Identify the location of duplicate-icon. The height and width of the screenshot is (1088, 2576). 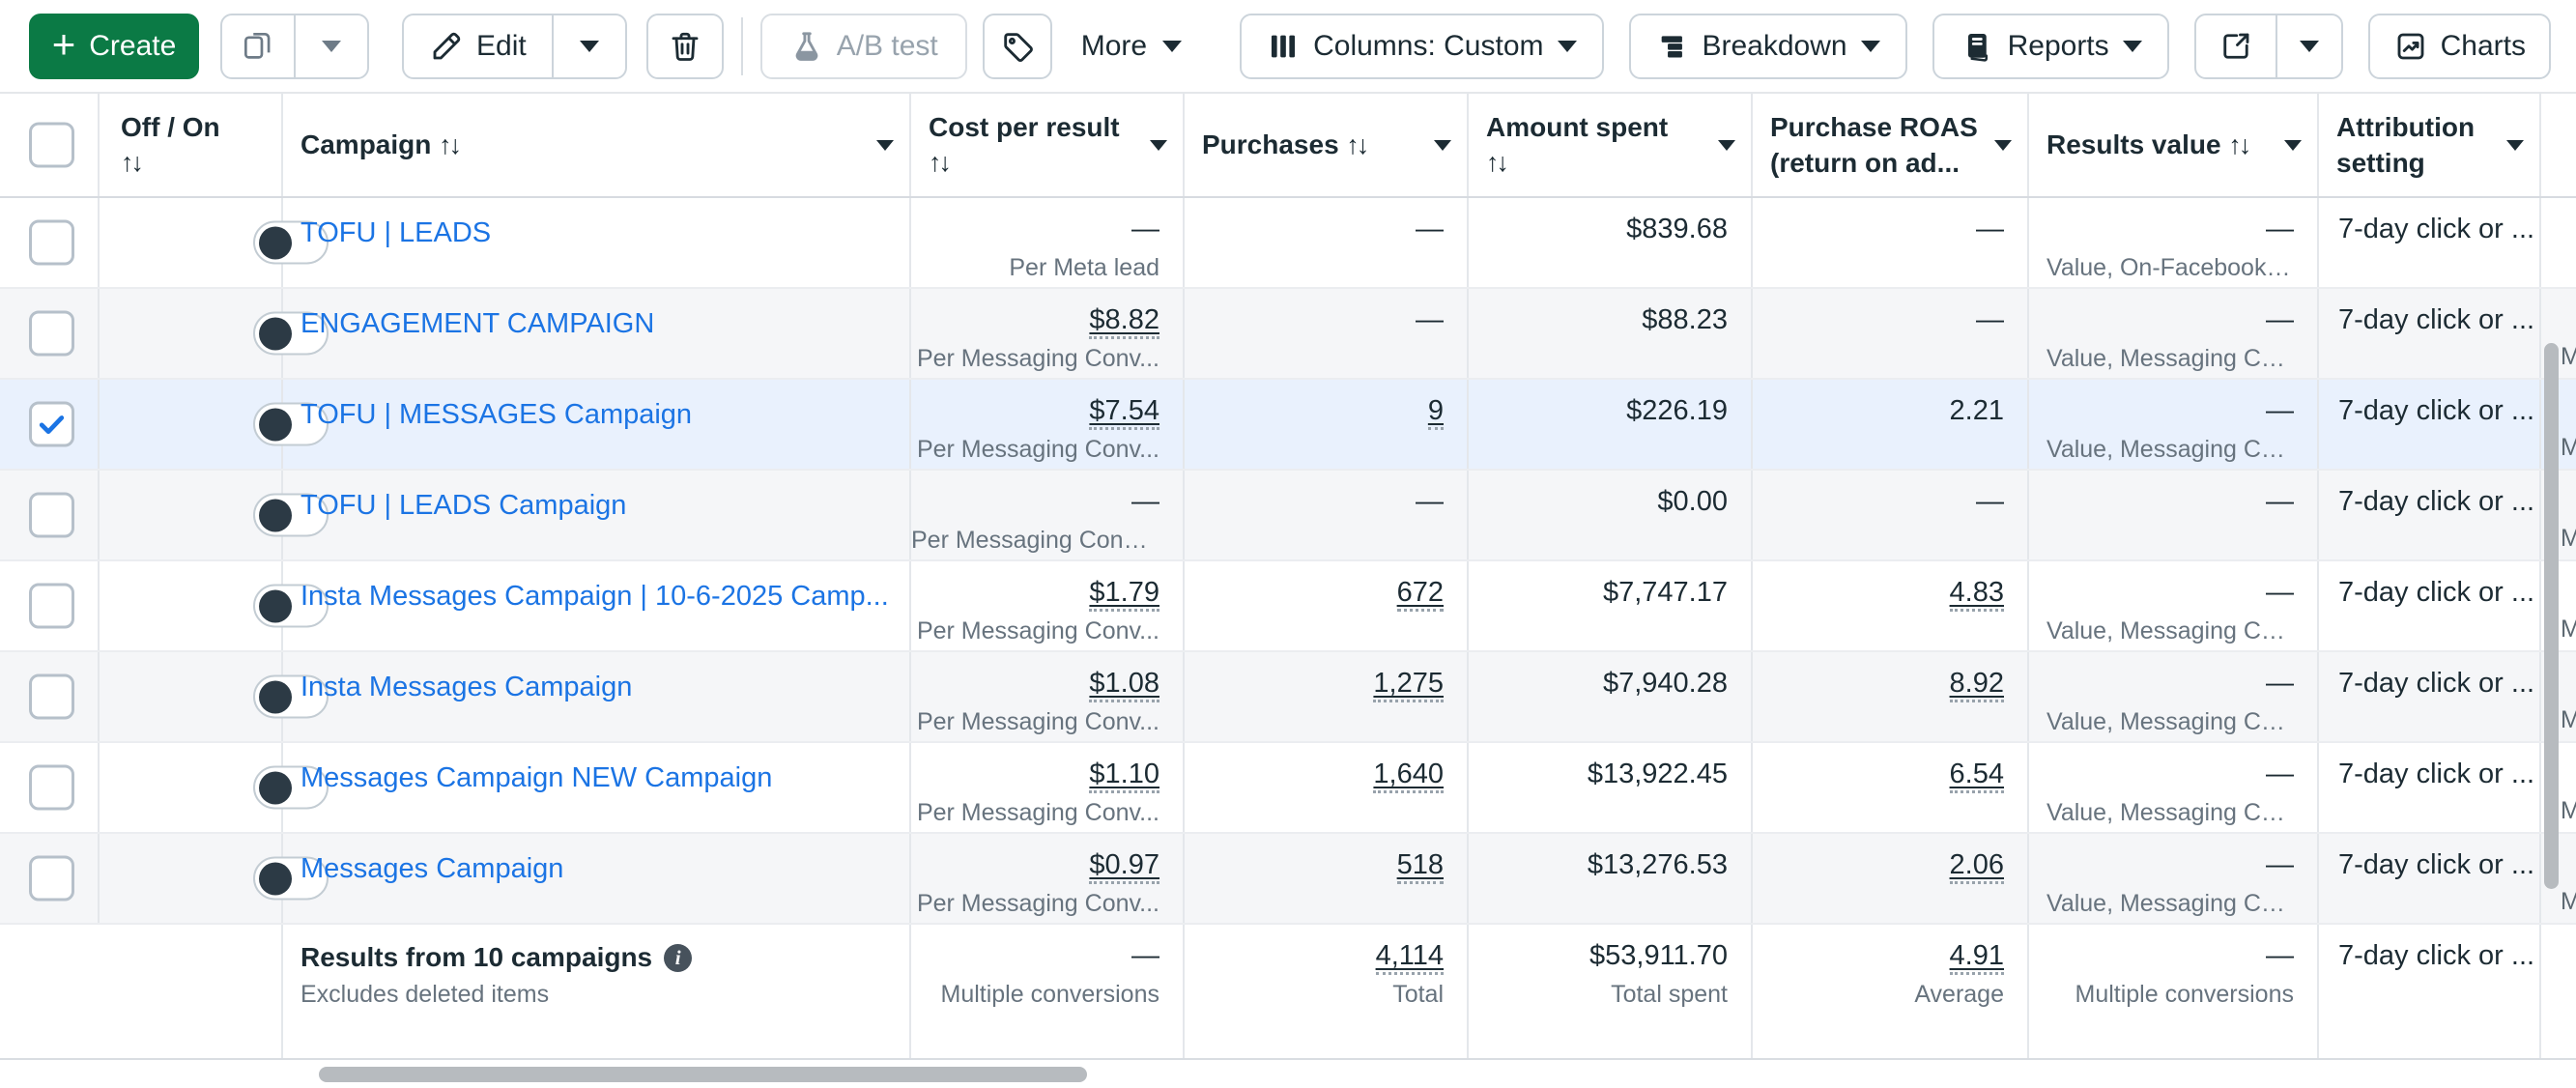
(258, 46).